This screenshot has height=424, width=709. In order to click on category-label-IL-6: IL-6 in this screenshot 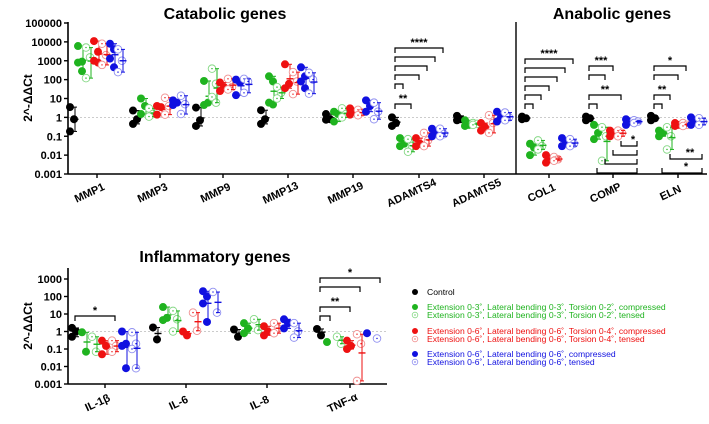, I will do `click(178, 403)`.